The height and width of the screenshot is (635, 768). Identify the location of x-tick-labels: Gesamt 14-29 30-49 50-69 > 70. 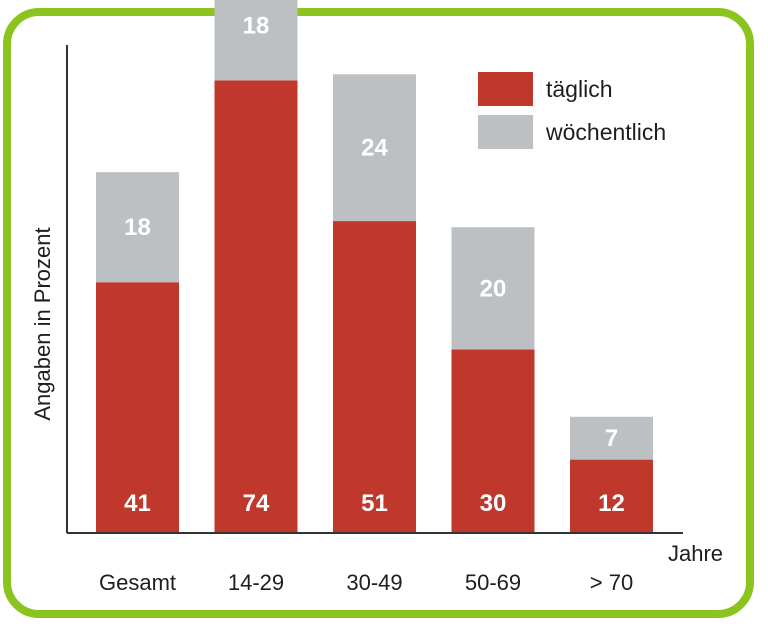
(366, 582).